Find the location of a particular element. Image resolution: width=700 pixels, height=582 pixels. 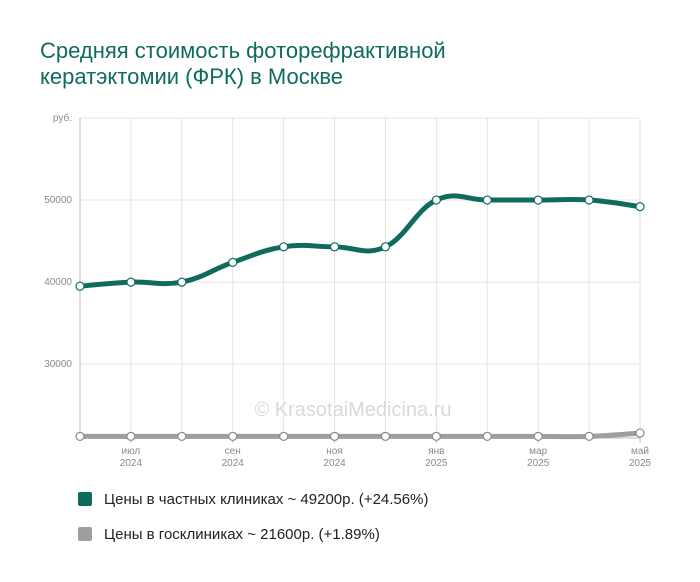

series-line-private is located at coordinates (360, 241).